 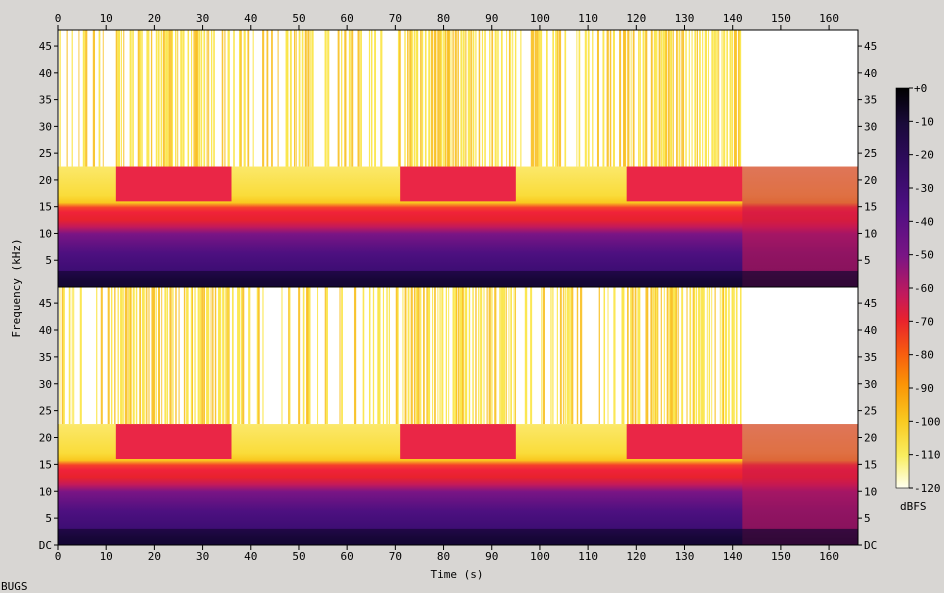 I want to click on x-tick-label: 120, so click(x=636, y=556).